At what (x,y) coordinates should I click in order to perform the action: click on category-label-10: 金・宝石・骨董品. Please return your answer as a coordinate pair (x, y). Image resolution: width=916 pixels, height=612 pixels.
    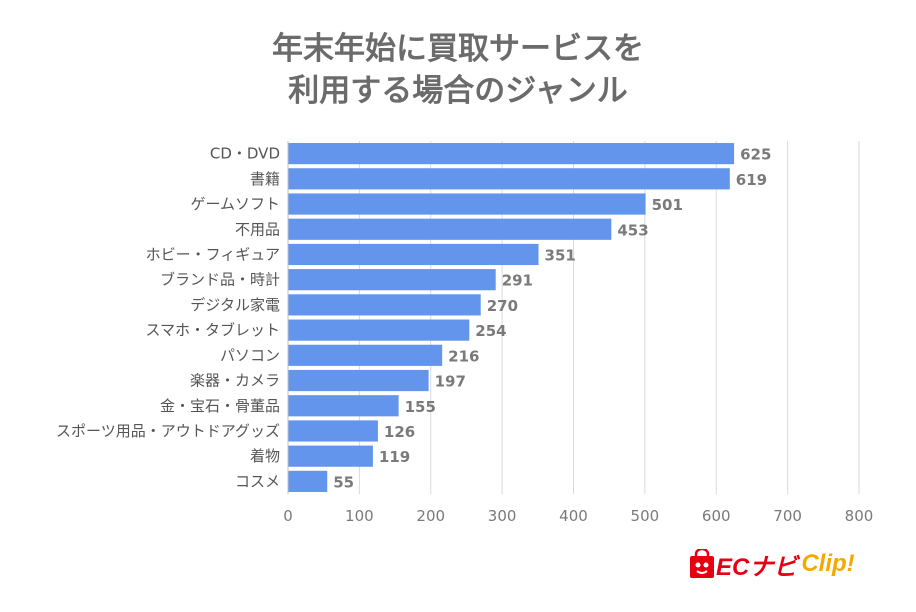
    Looking at the image, I should click on (220, 406).